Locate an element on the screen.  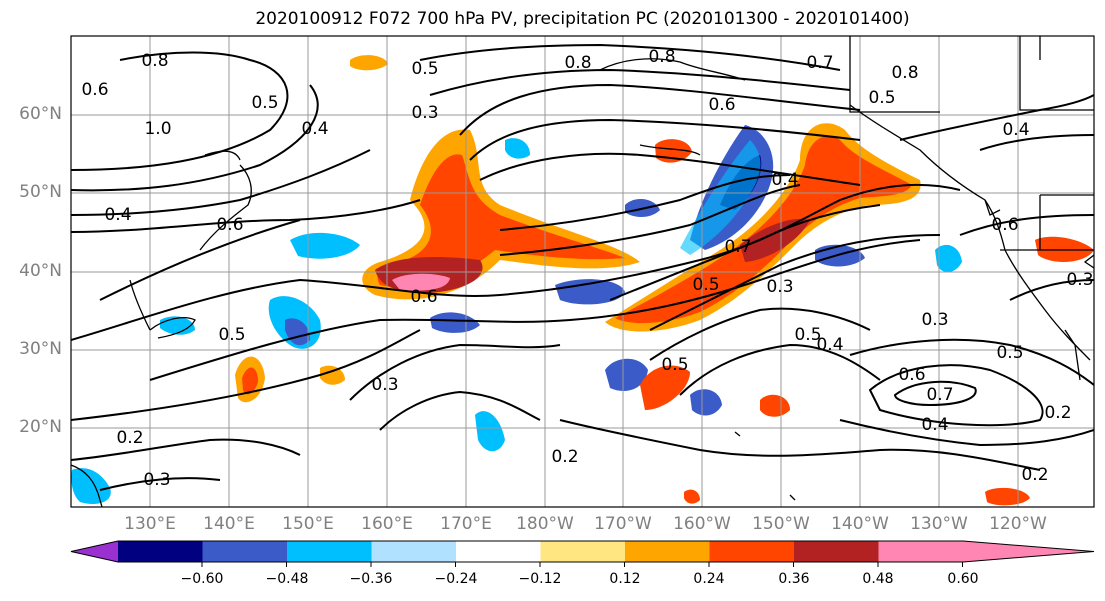
colorbar-tick-label: 0.36 is located at coordinates (794, 579).